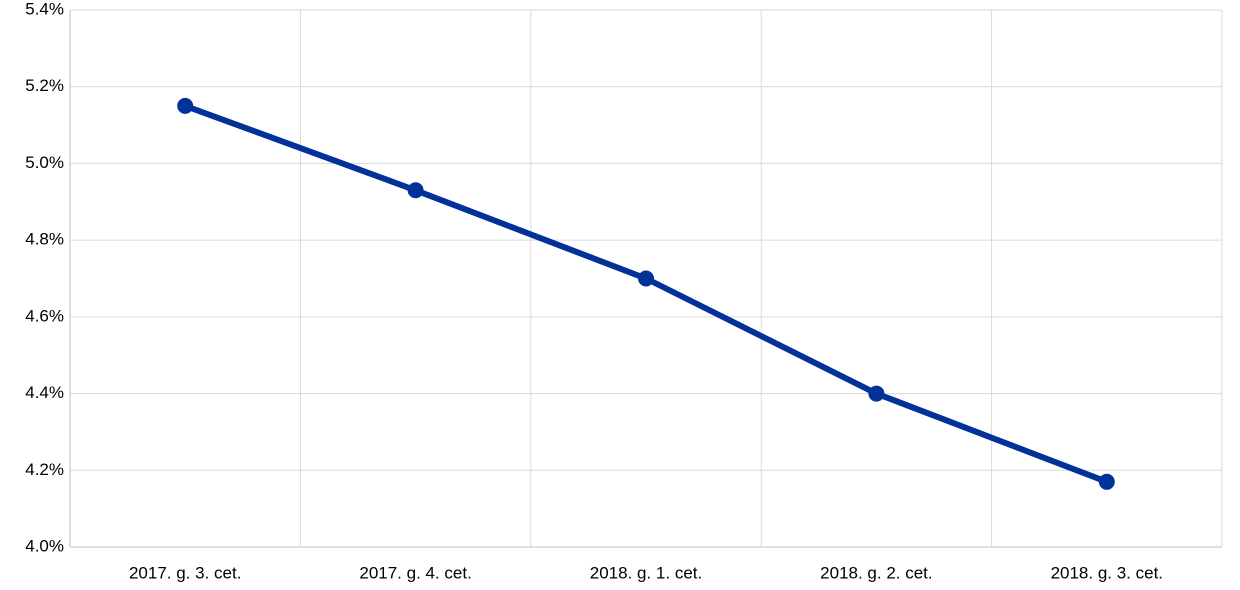  I want to click on x-tick-label: 2018. g. 1. cet., so click(646, 572).